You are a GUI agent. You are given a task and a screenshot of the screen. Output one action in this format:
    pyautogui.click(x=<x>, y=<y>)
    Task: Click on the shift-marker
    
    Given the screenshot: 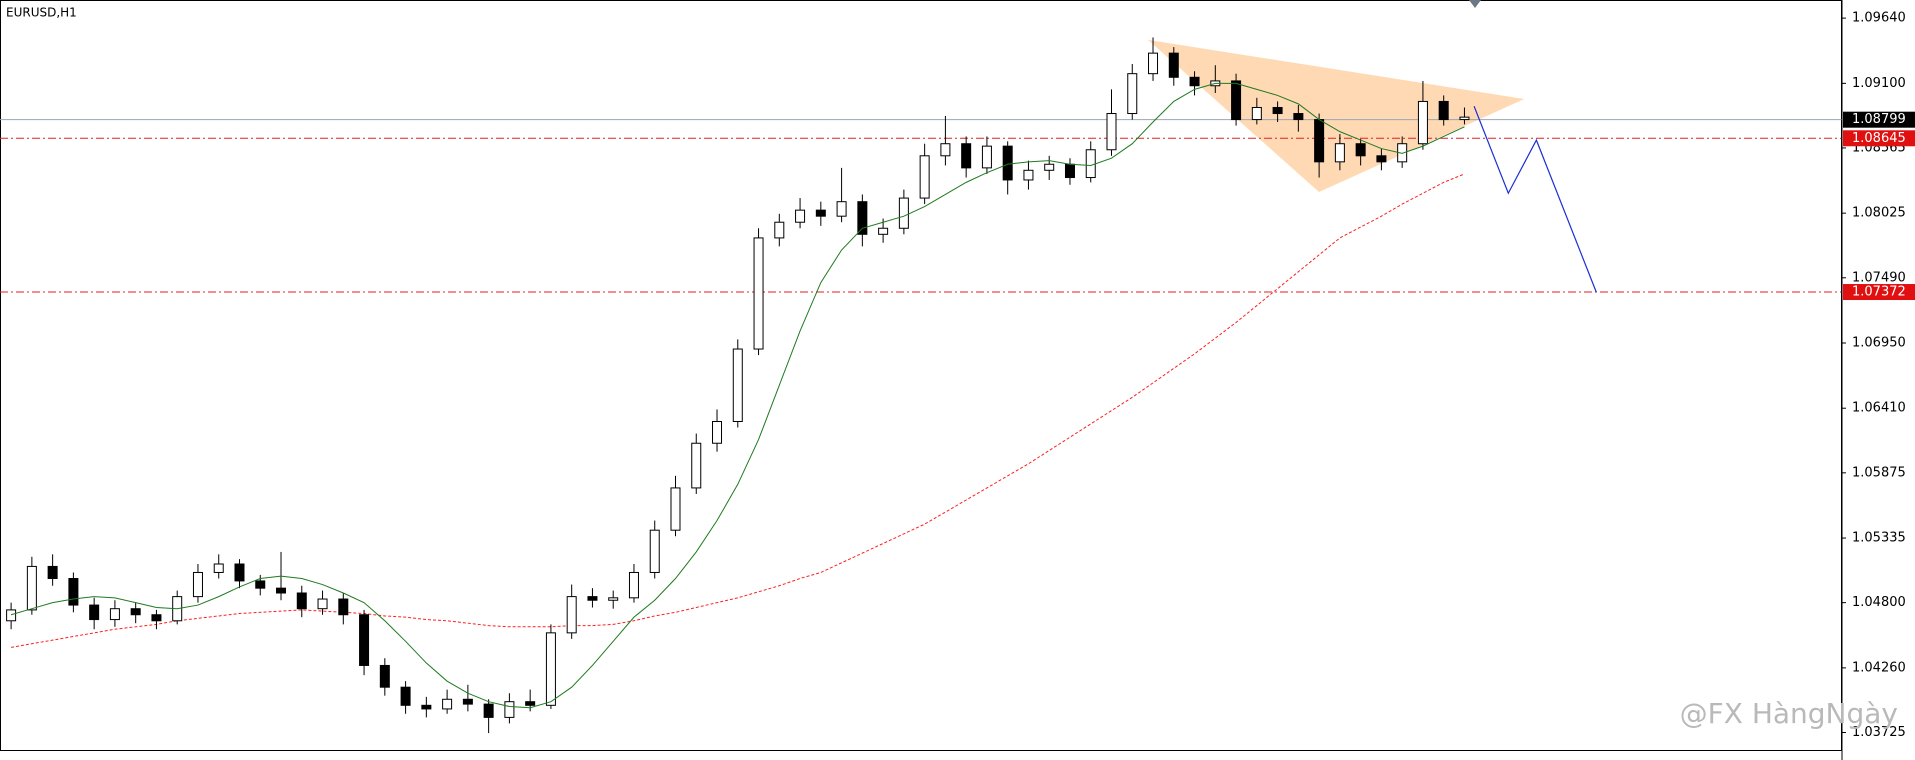 What is the action you would take?
    pyautogui.click(x=1475, y=4)
    